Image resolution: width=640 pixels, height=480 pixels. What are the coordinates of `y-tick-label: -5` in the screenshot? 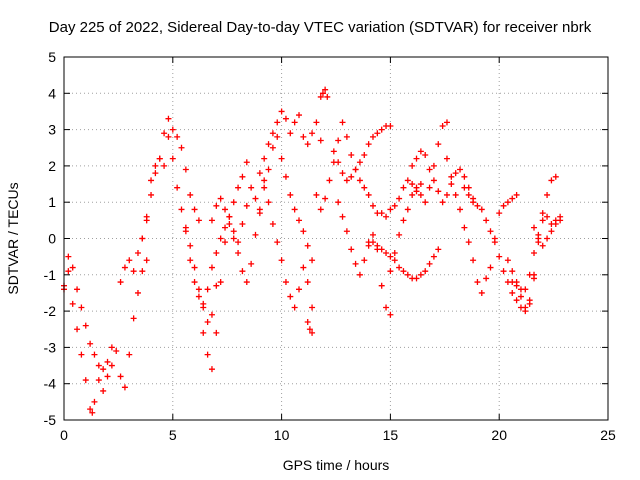 It's located at (50, 420).